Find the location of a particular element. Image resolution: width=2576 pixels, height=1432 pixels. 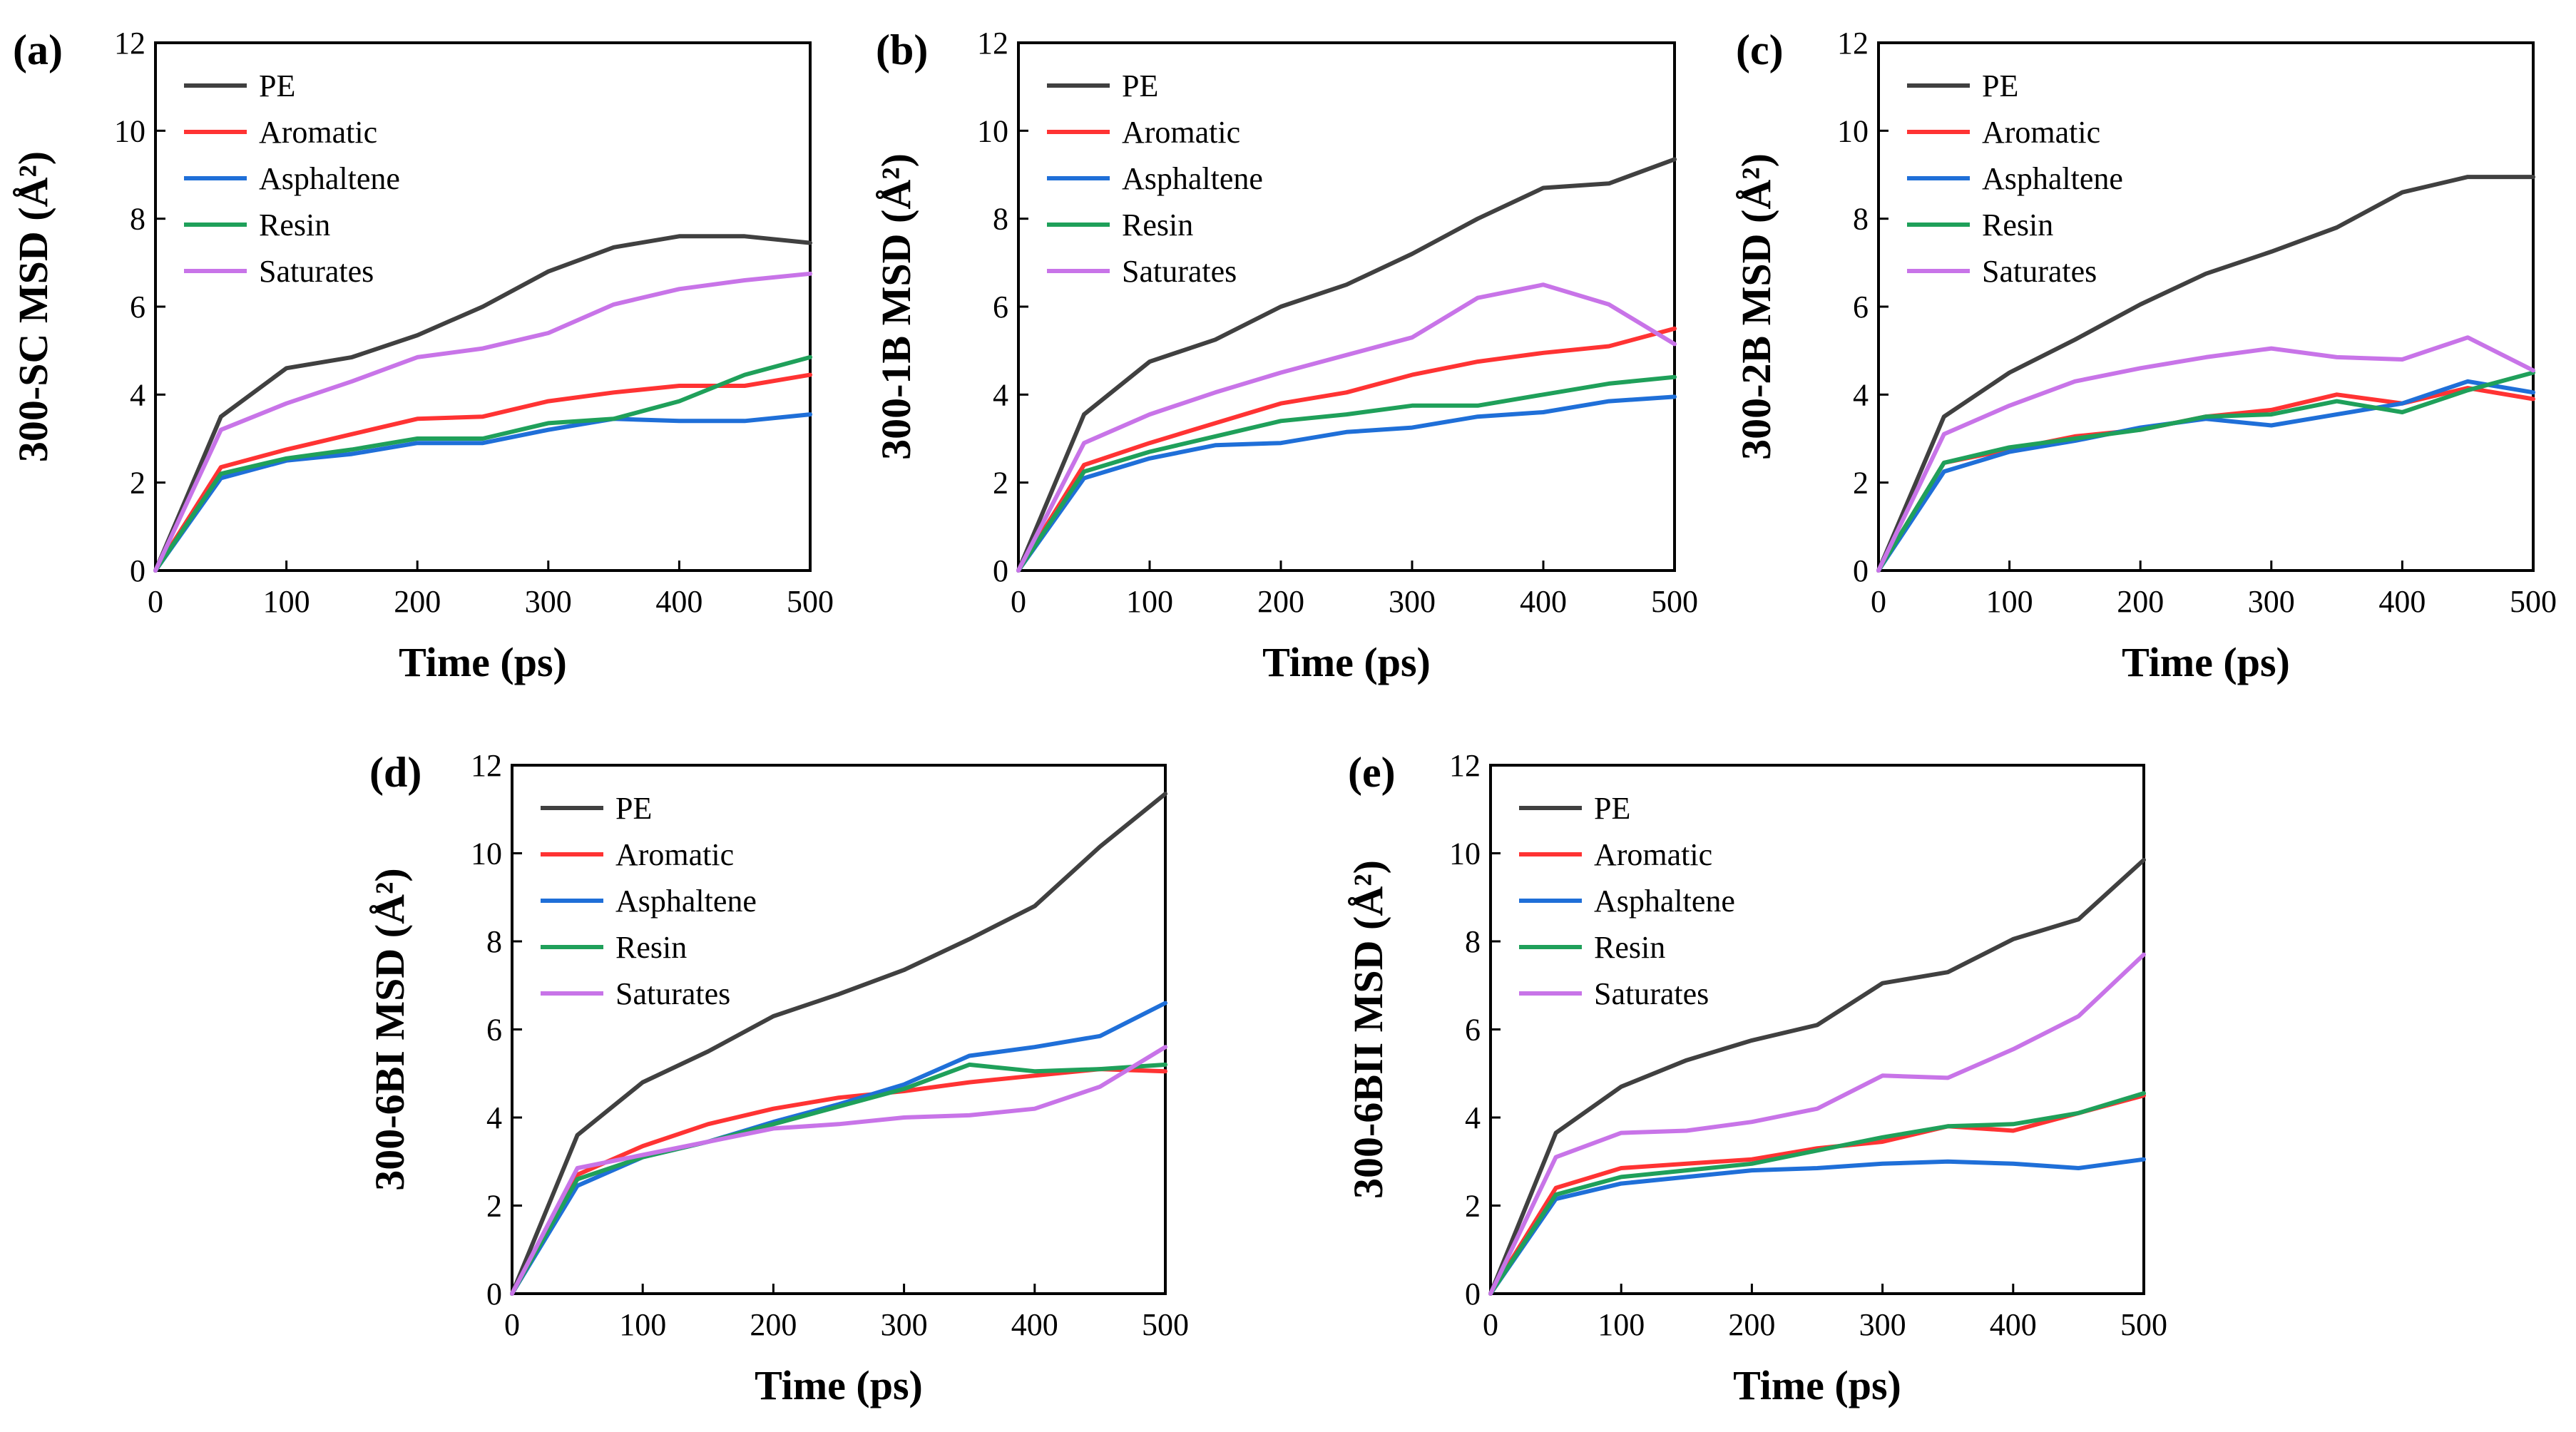

y-axis-title: 300-6BI MSD (Å²) is located at coordinates (390, 1029).